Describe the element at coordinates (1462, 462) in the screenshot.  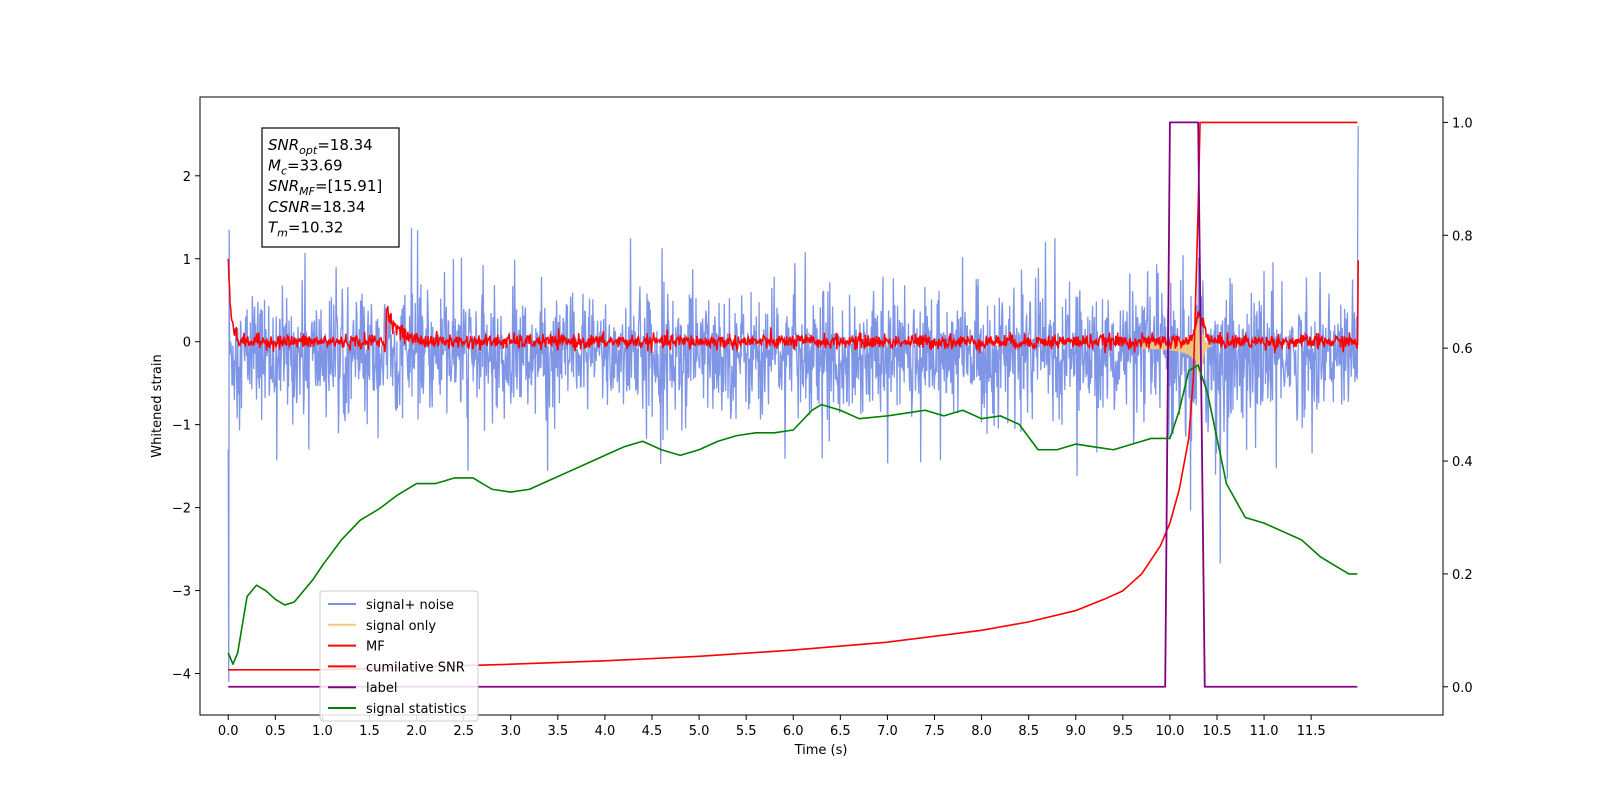
I see `y2-tick-label: 0.4` at that location.